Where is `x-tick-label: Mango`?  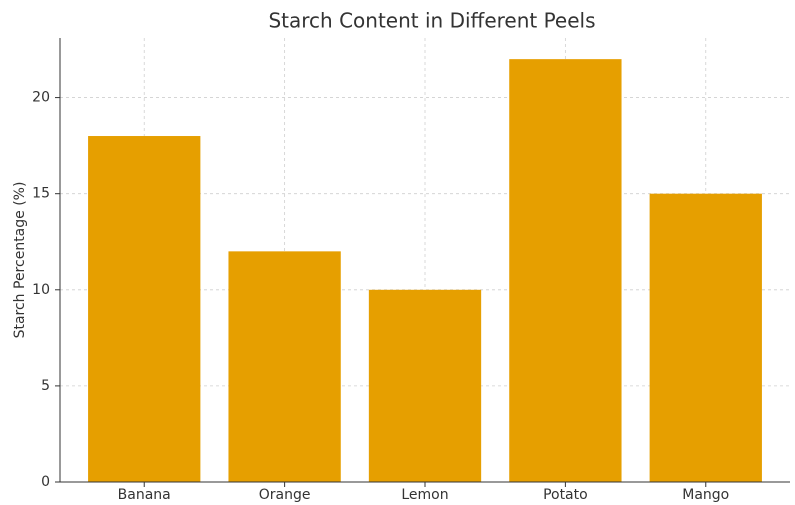
x-tick-label: Mango is located at coordinates (705, 495).